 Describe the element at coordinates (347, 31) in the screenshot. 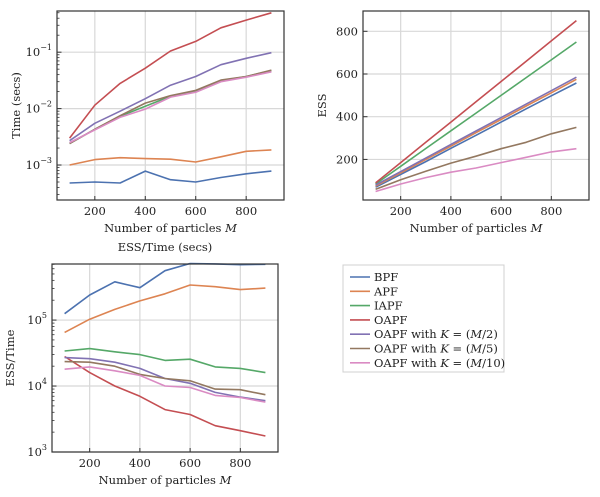

I see `y-tick-label: 800` at that location.